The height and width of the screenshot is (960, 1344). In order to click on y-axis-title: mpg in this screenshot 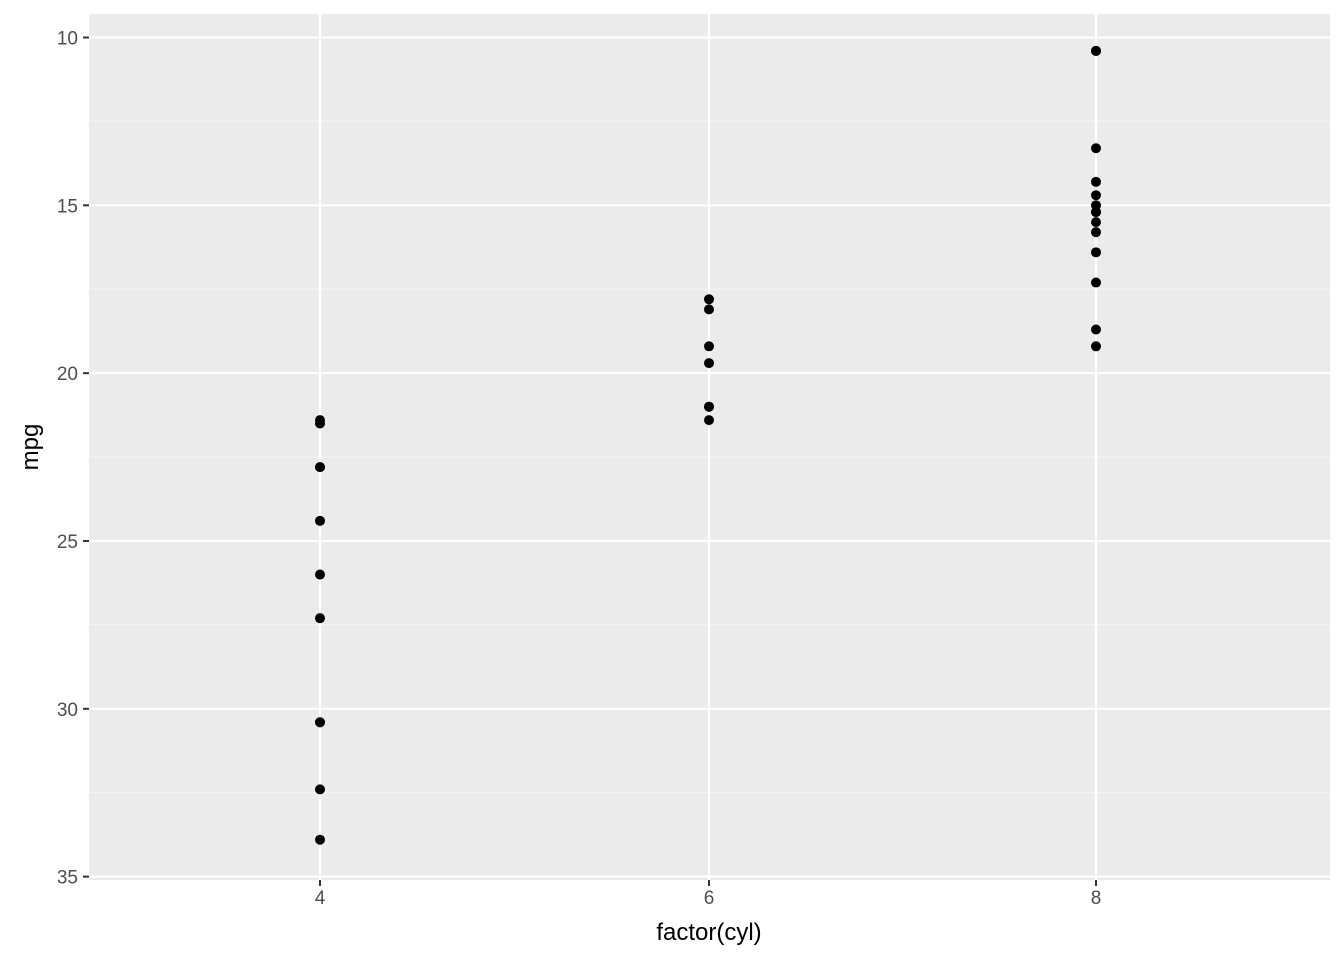, I will do `click(30, 447)`.